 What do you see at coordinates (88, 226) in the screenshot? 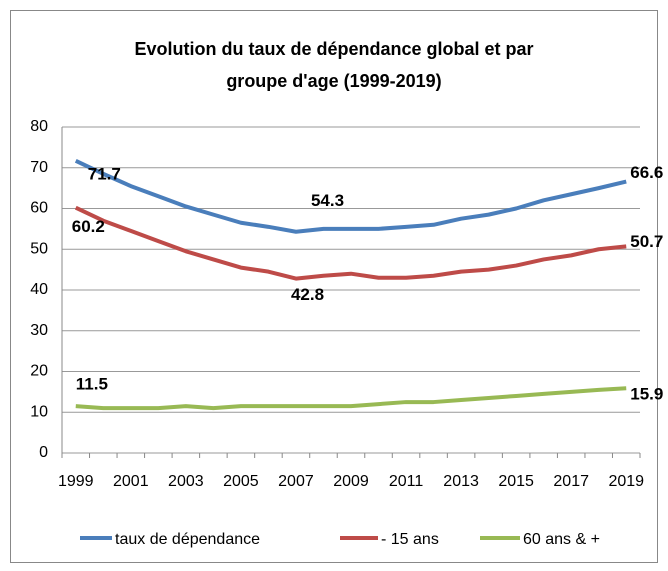
I see `data-label: 60.2` at bounding box center [88, 226].